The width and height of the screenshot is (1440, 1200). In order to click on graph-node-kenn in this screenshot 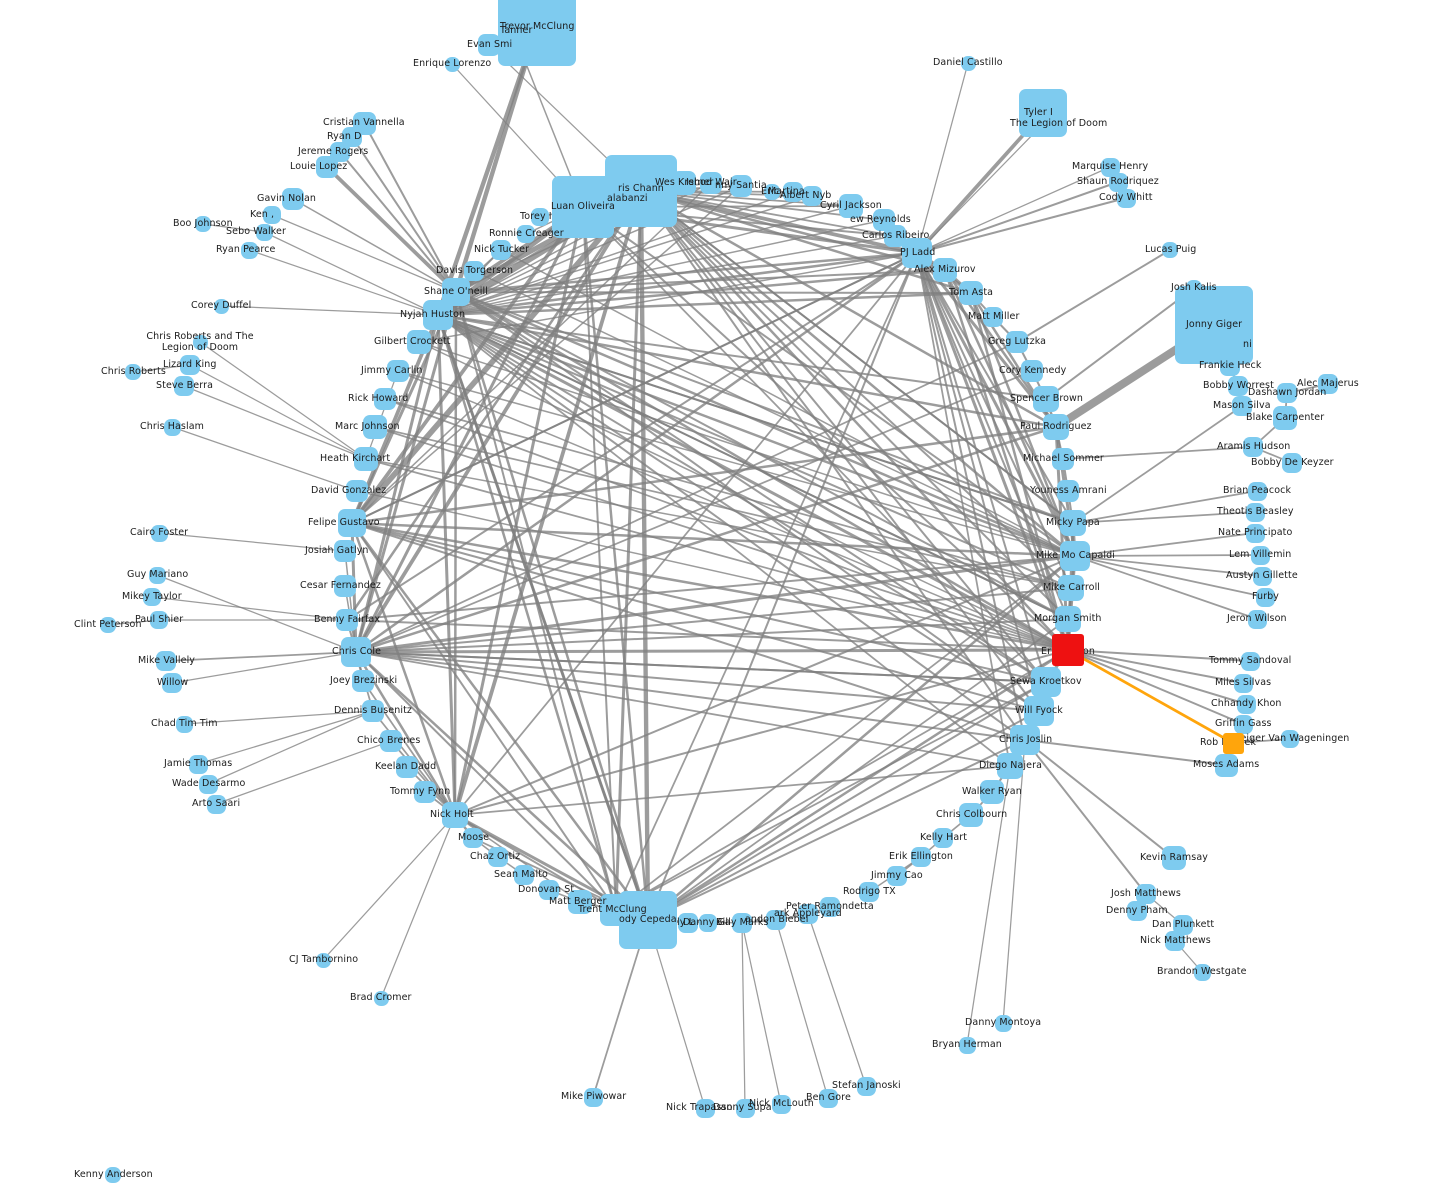, I will do `click(272, 215)`.